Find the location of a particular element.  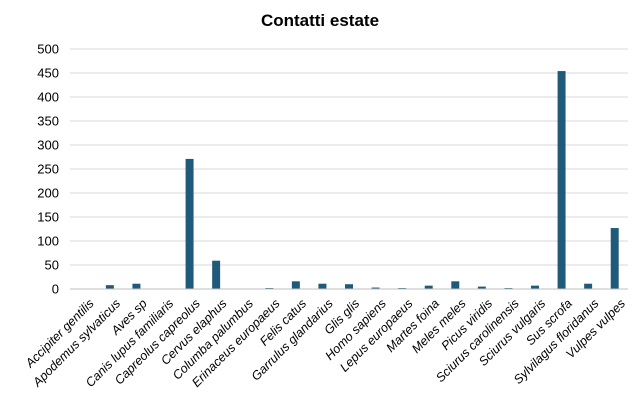

y-axis-tick-labels: 0 50 100 150 200 250 300 350 400 450 500 is located at coordinates (48, 169).